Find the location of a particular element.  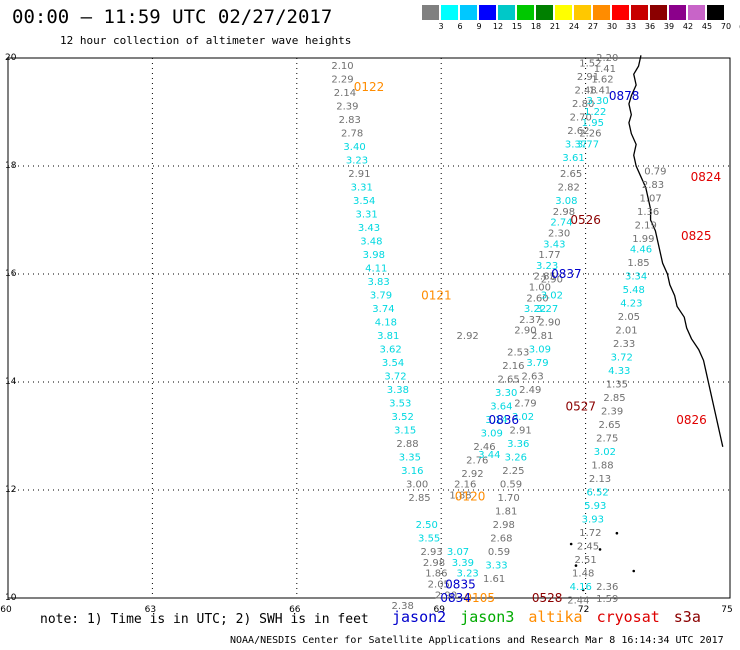

swh-value-label: 2.44 is located at coordinates (578, 601).